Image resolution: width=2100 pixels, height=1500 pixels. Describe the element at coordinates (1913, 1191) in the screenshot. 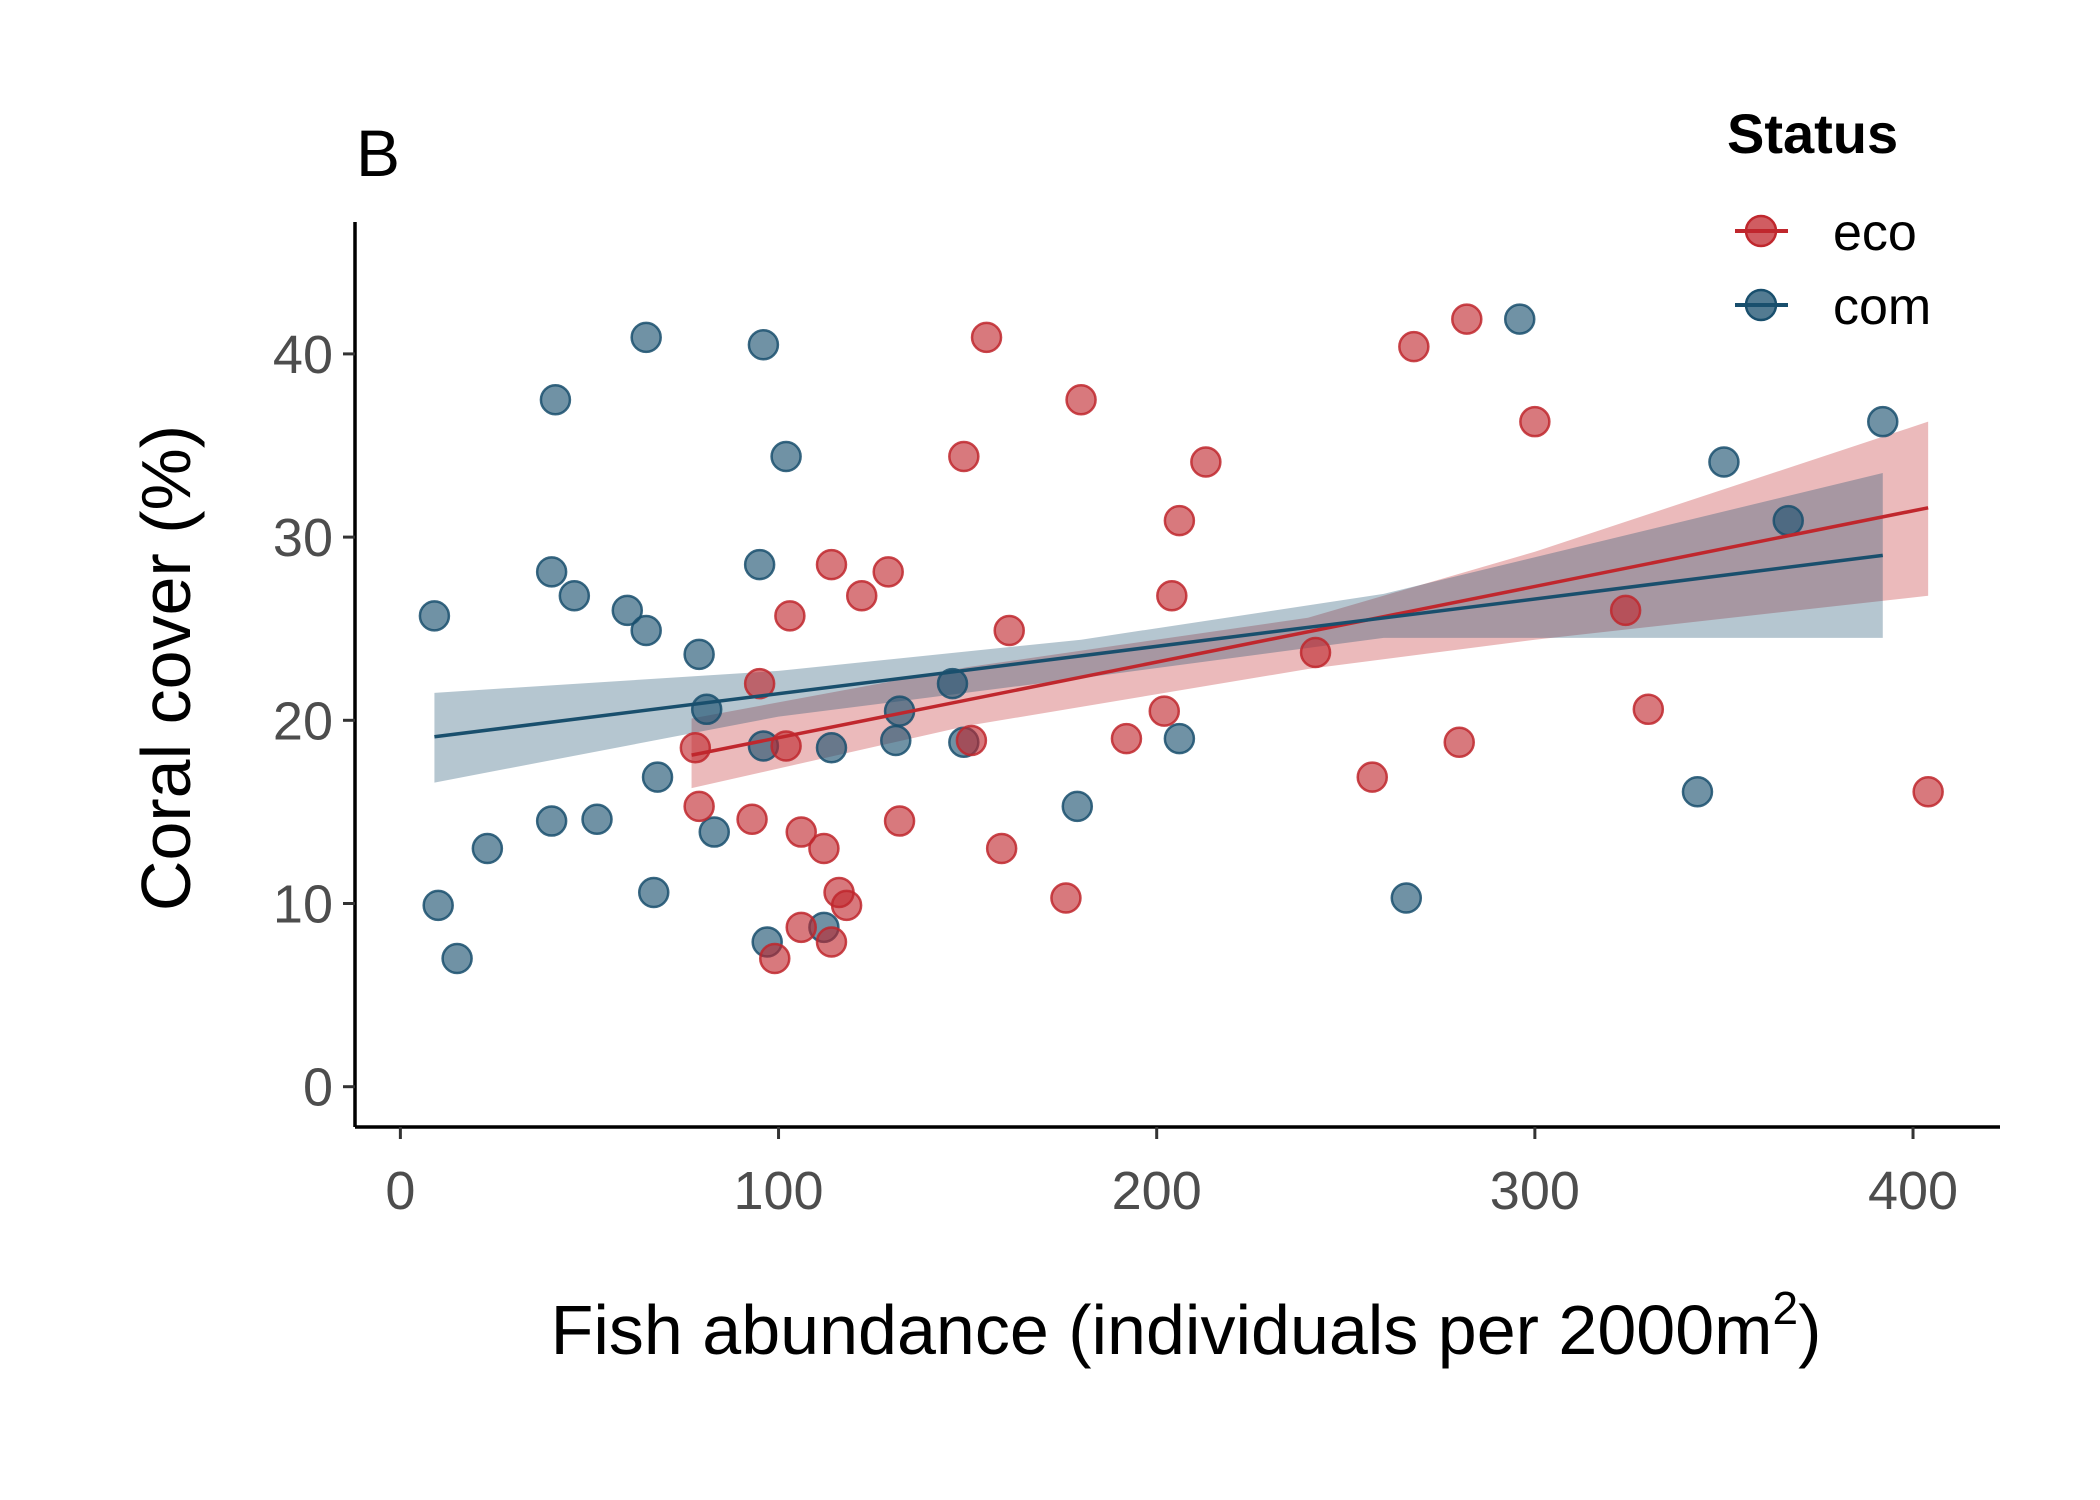

I see `x-tick-label: 400` at that location.